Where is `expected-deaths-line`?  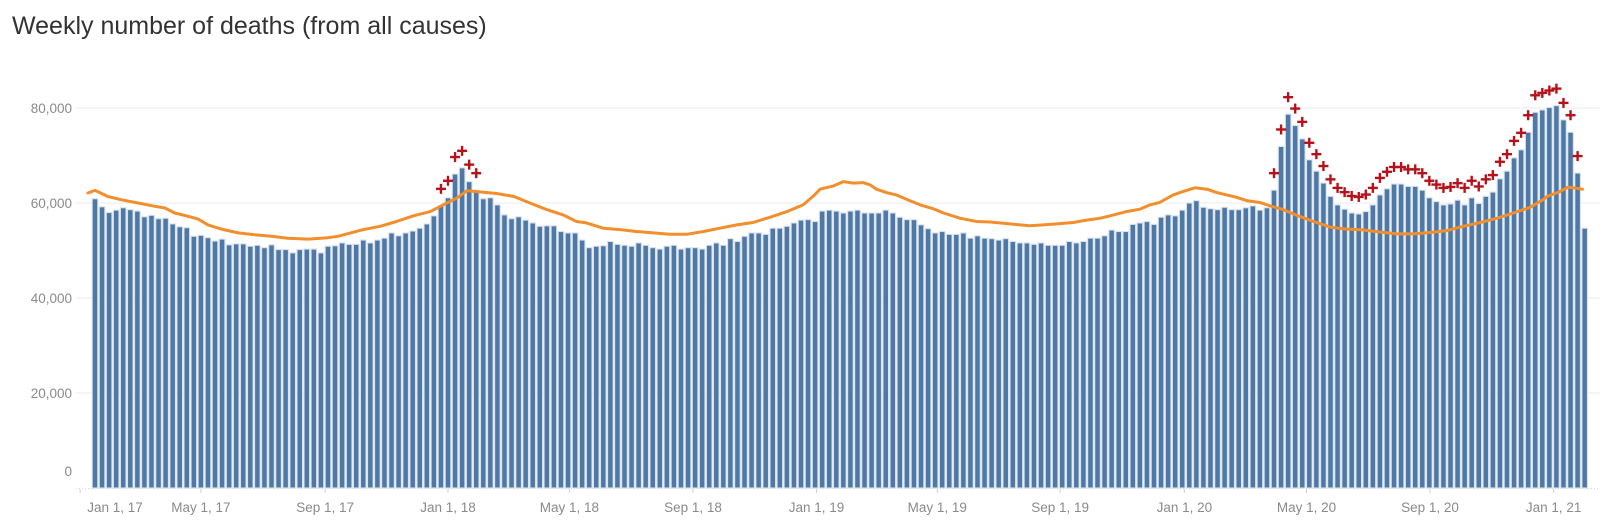
expected-deaths-line is located at coordinates (835, 210).